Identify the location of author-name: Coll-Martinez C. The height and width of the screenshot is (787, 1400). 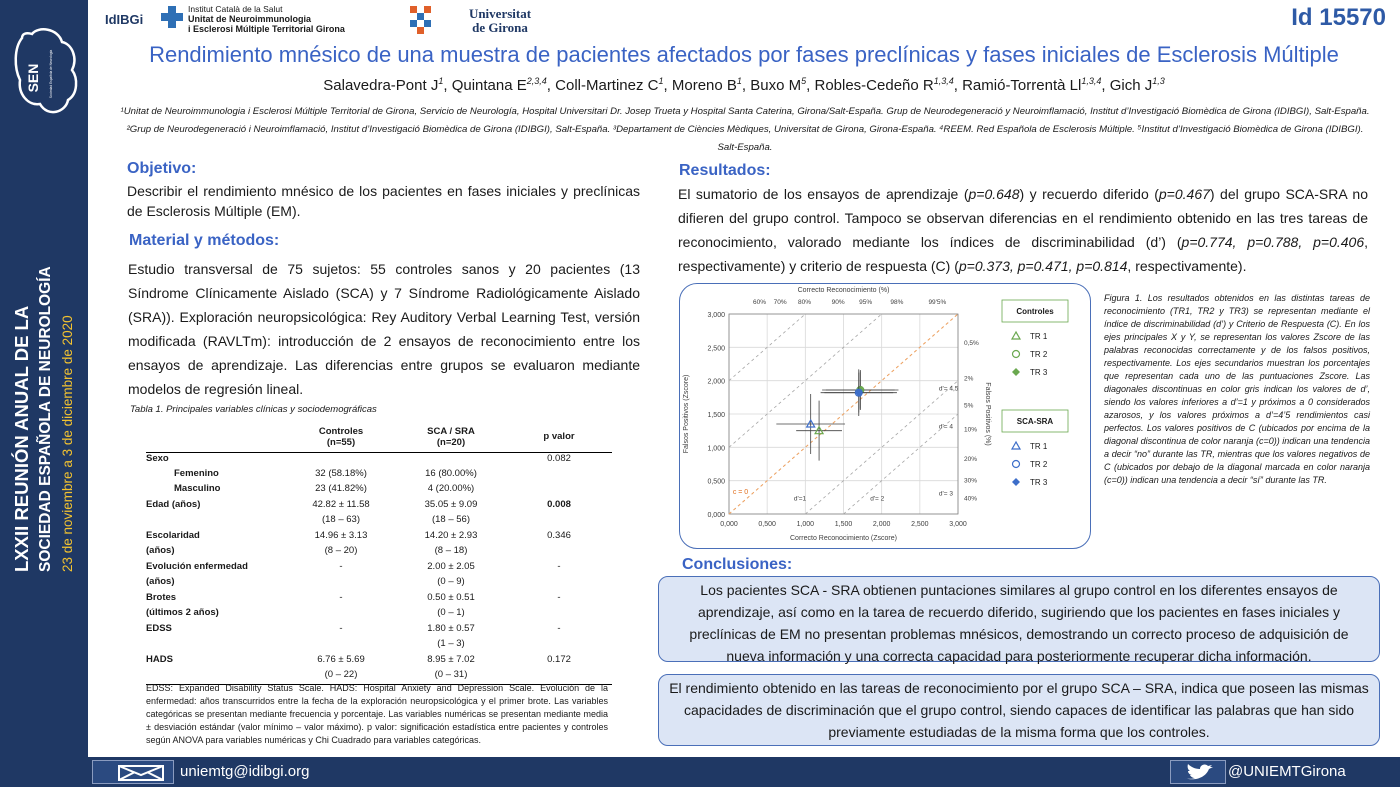
(607, 85).